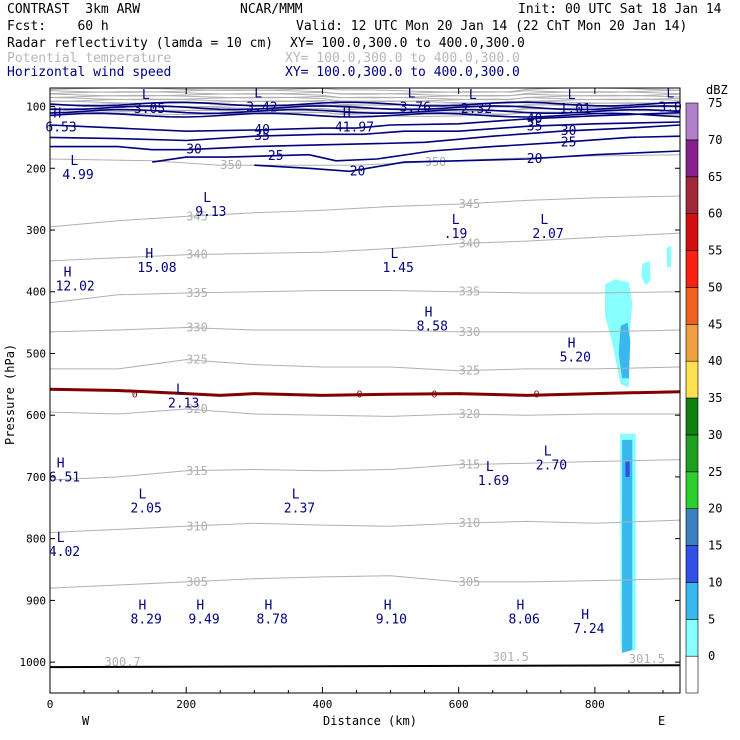 The image size is (740, 740). Describe the element at coordinates (64, 552) in the screenshot. I see `extremum-value: 4.02` at that location.